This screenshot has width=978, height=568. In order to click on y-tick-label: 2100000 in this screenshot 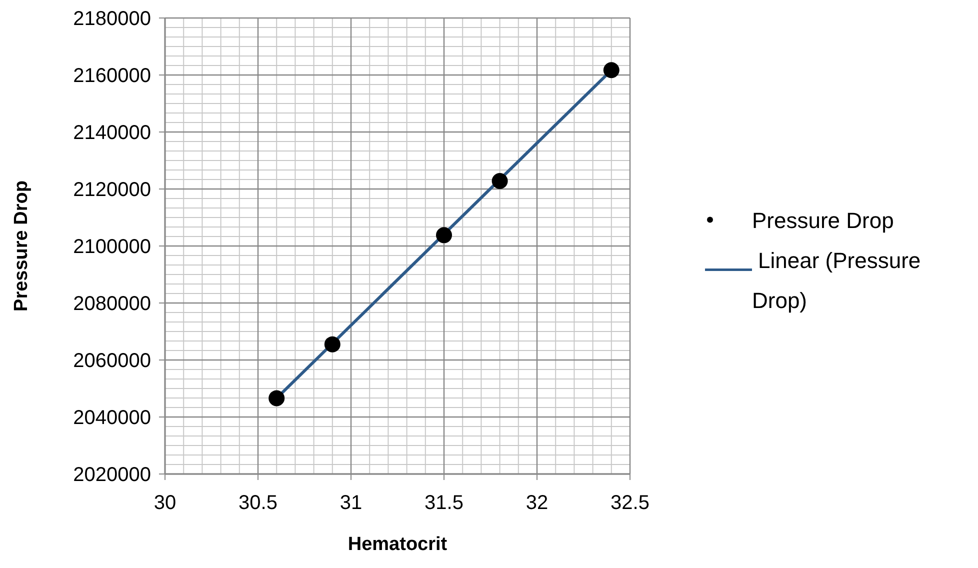, I will do `click(112, 247)`.